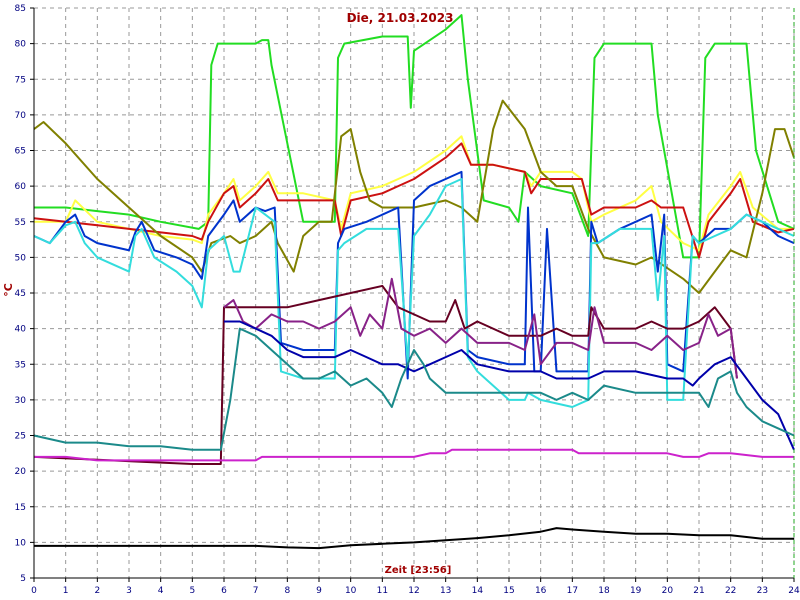  I want to click on x-tick-label: 20, so click(668, 591).